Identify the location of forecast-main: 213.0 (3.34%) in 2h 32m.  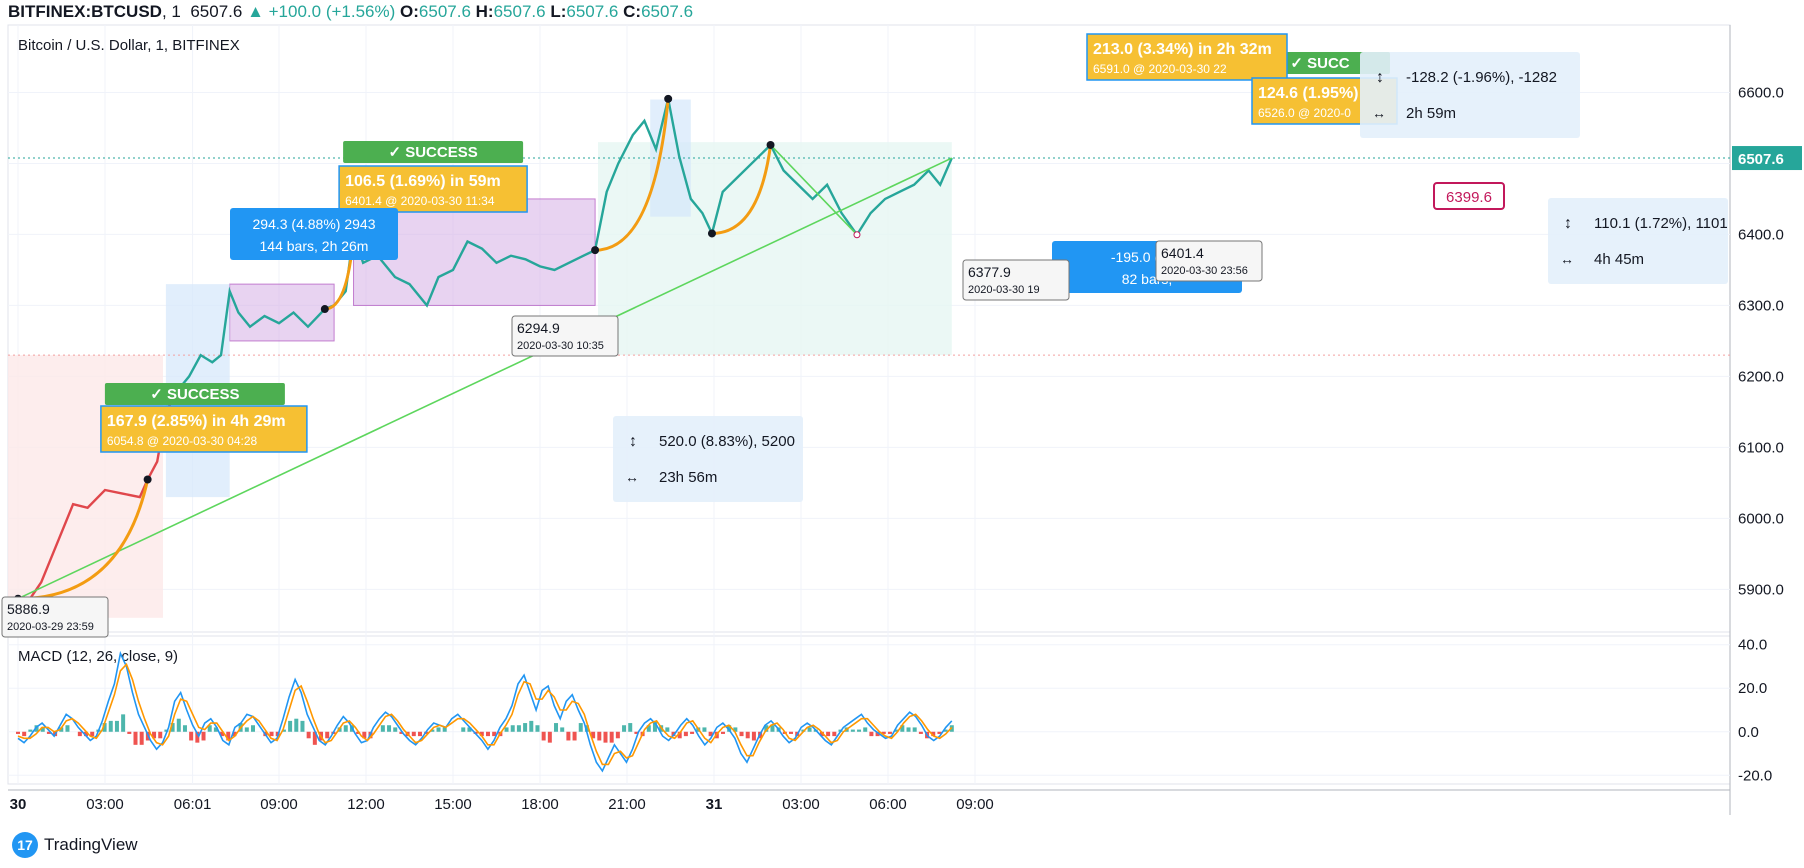
(1182, 49).